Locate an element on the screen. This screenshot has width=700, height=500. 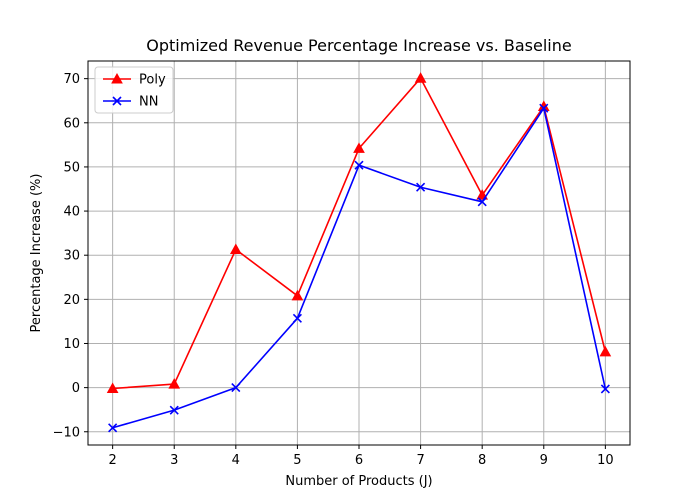
y-tick-label: −10 is located at coordinates (66, 432).